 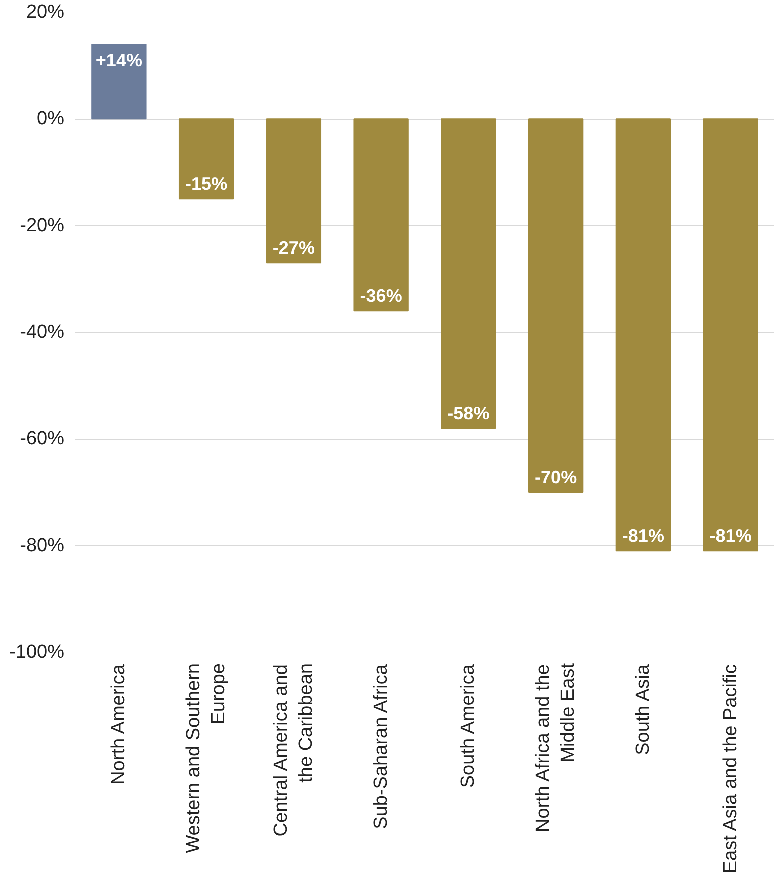 What do you see at coordinates (37, 652) in the screenshot?
I see `y-tick-label: -100%` at bounding box center [37, 652].